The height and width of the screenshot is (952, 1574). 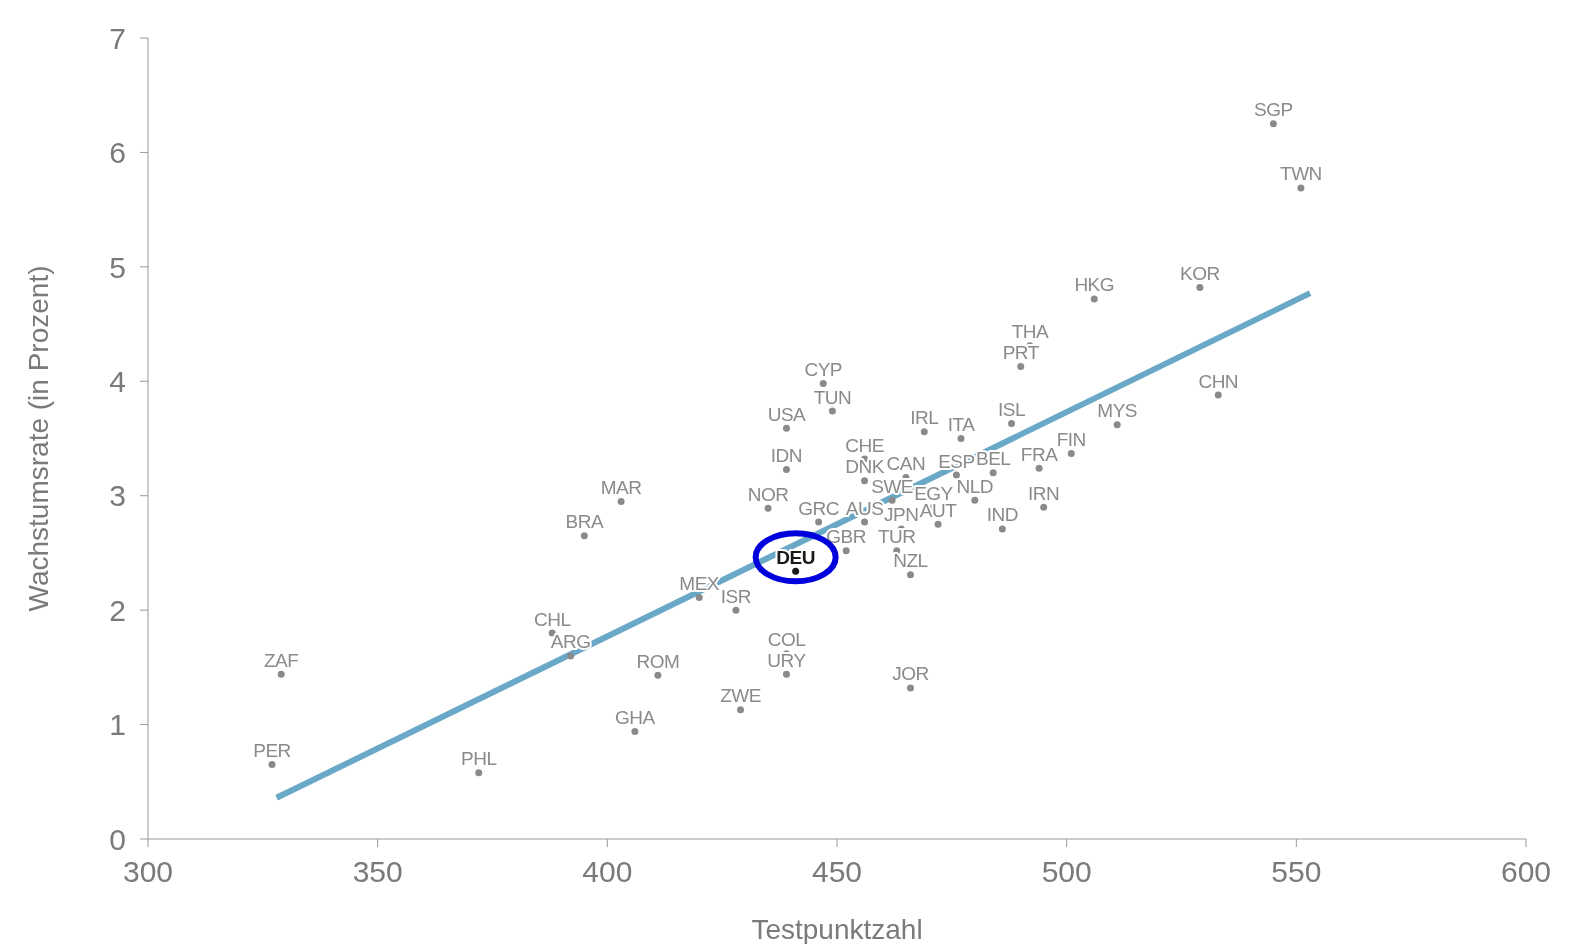 I want to click on data-label: BEL, so click(x=993, y=459).